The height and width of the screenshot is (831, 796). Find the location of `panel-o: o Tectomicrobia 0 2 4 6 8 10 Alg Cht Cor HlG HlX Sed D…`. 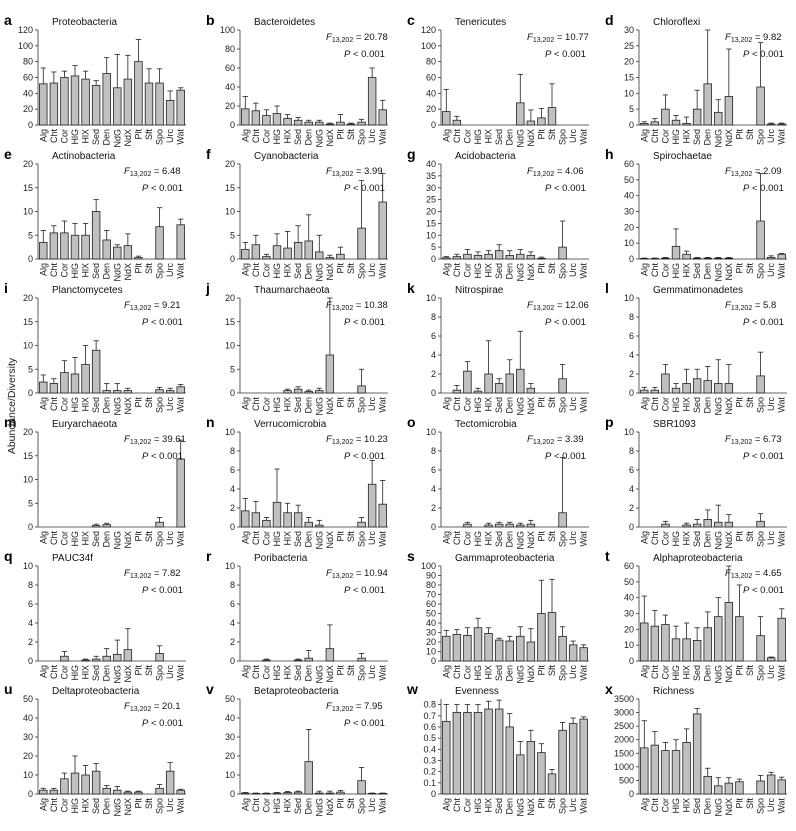

panel-o: o Tectomicrobia 0 2 4 6 8 10 Alg Cht Cor HlG HlX Sed D… is located at coordinates (498, 482).